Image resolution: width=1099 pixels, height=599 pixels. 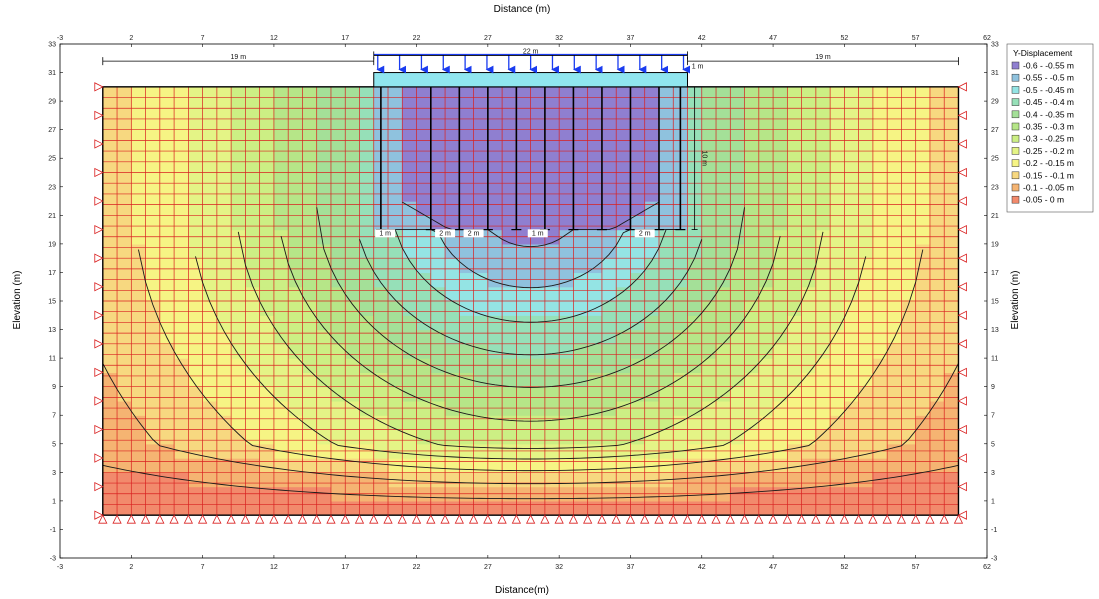 What do you see at coordinates (823, 57) in the screenshot?
I see `right-width-dim-label: 19 m` at bounding box center [823, 57].